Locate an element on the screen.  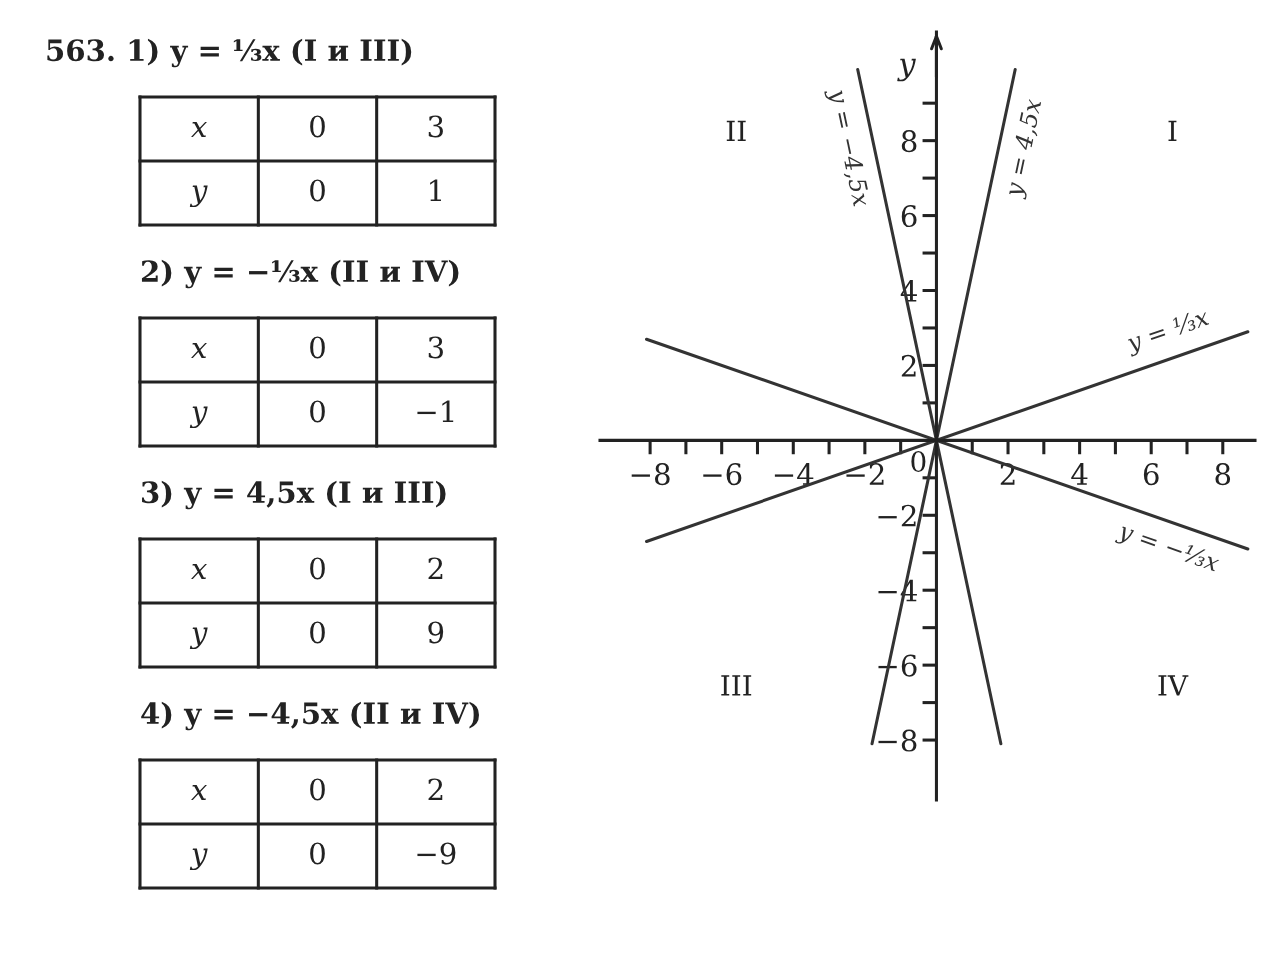
y-tick-label: −2 is located at coordinates (897, 515).